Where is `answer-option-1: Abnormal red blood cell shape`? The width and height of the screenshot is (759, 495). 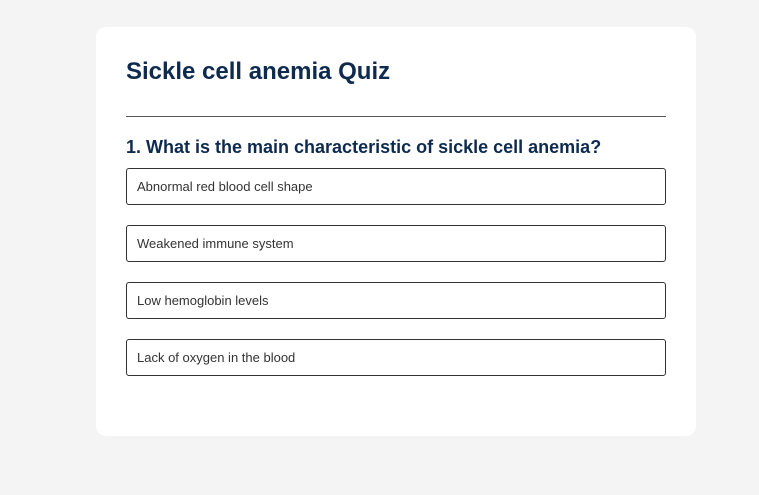
answer-option-1: Abnormal red blood cell shape is located at coordinates (396, 186).